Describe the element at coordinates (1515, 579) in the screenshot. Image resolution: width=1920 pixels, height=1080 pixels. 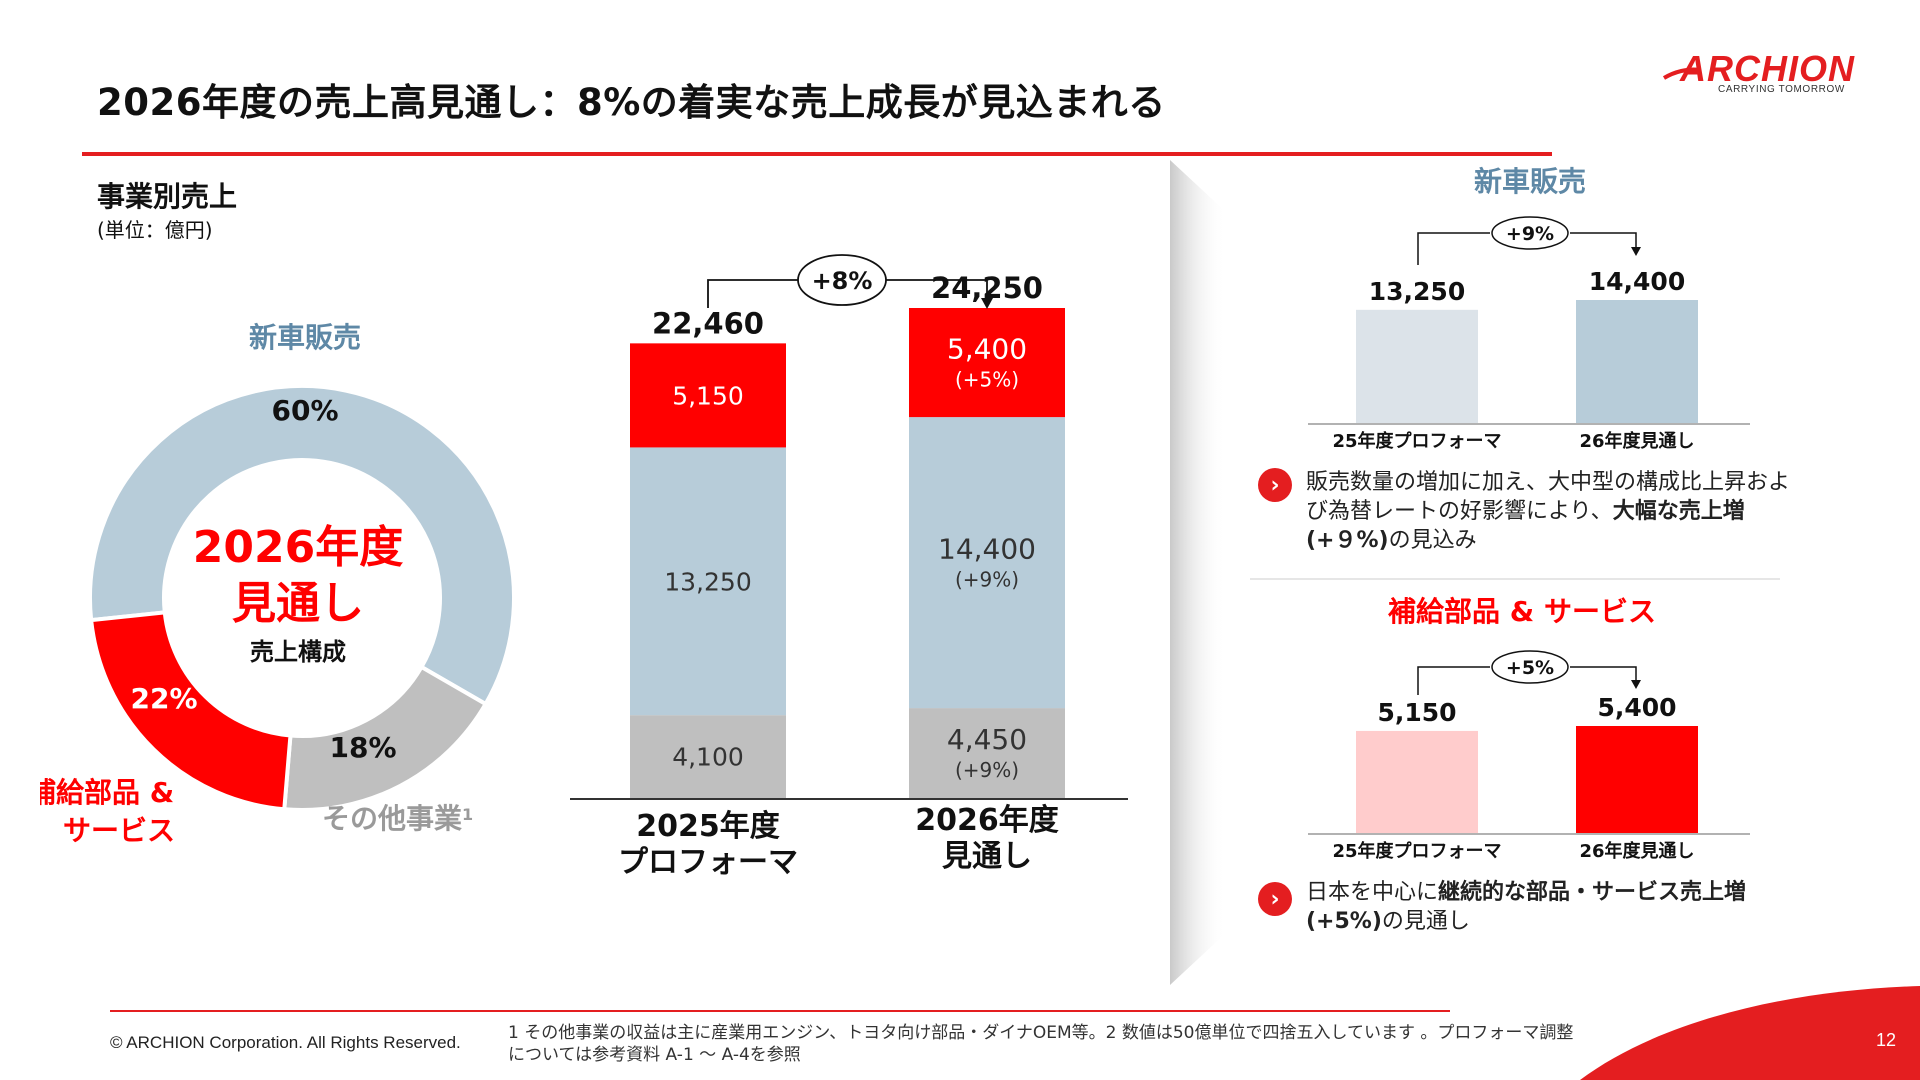
I see `right-panel-divider` at that location.